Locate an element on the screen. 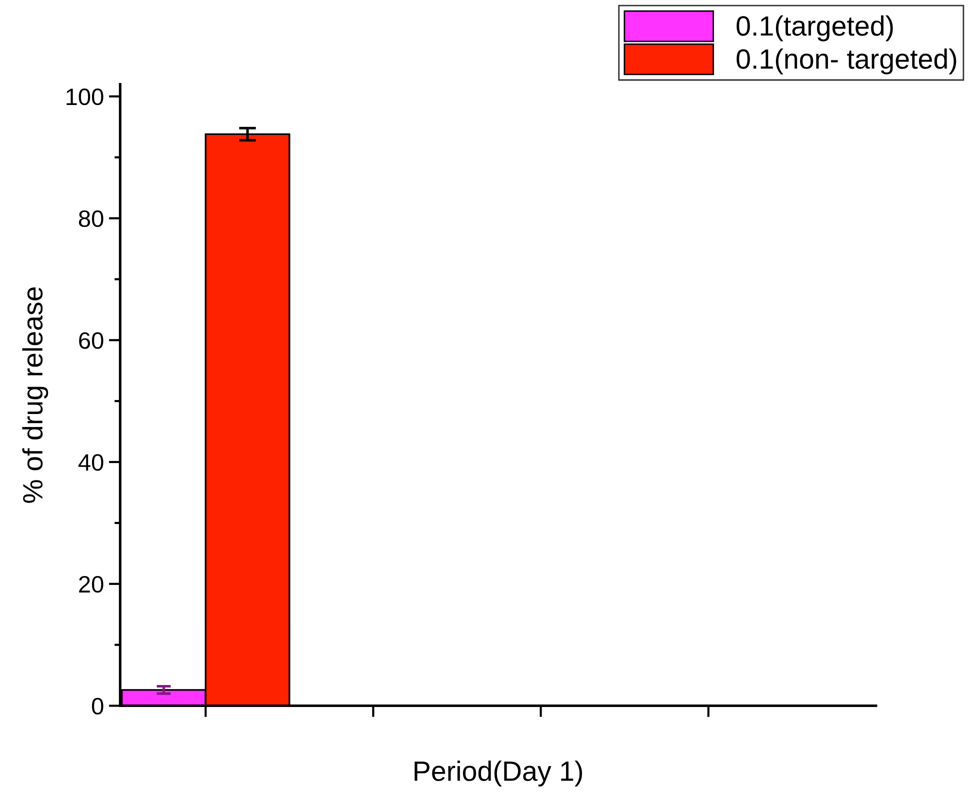  y-tick-label: 20 is located at coordinates (91, 584).